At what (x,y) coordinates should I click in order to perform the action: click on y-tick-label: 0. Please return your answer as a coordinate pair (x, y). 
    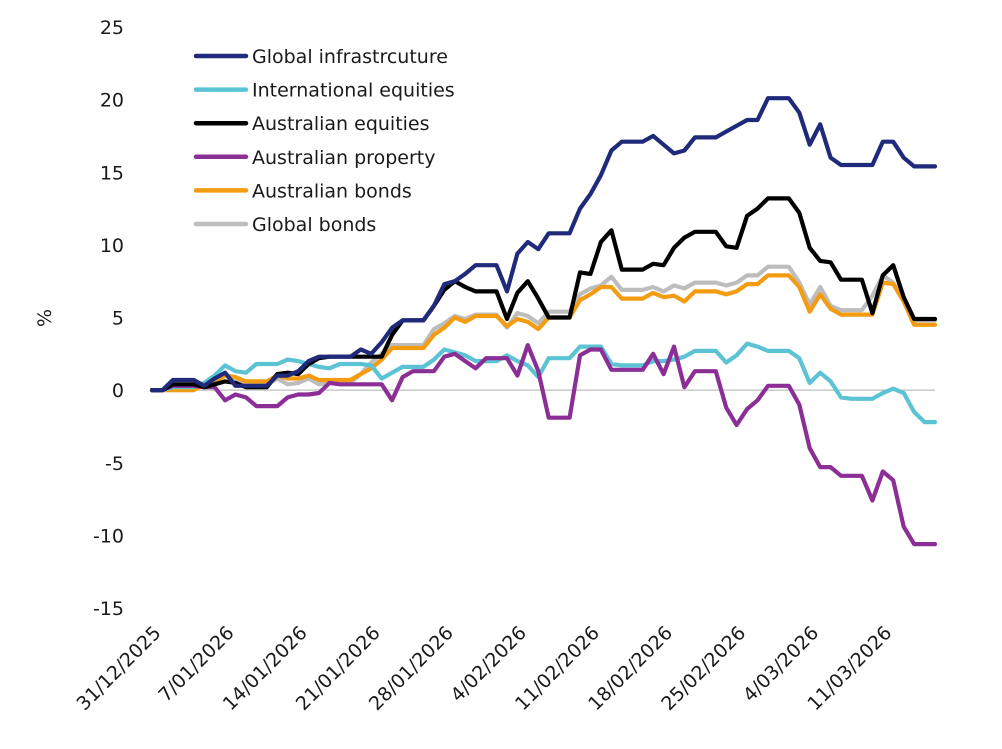
    Looking at the image, I should click on (118, 391).